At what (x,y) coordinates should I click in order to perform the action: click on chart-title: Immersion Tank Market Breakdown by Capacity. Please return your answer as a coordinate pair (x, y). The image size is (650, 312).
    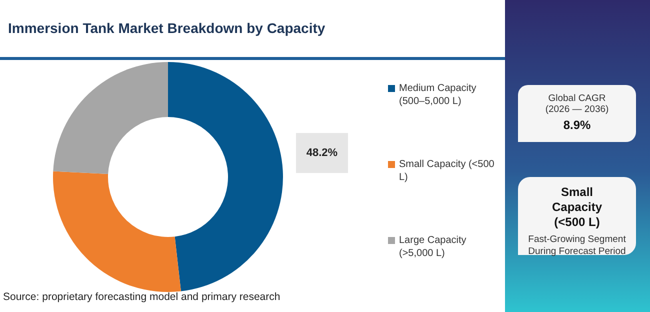
    Looking at the image, I should click on (167, 28).